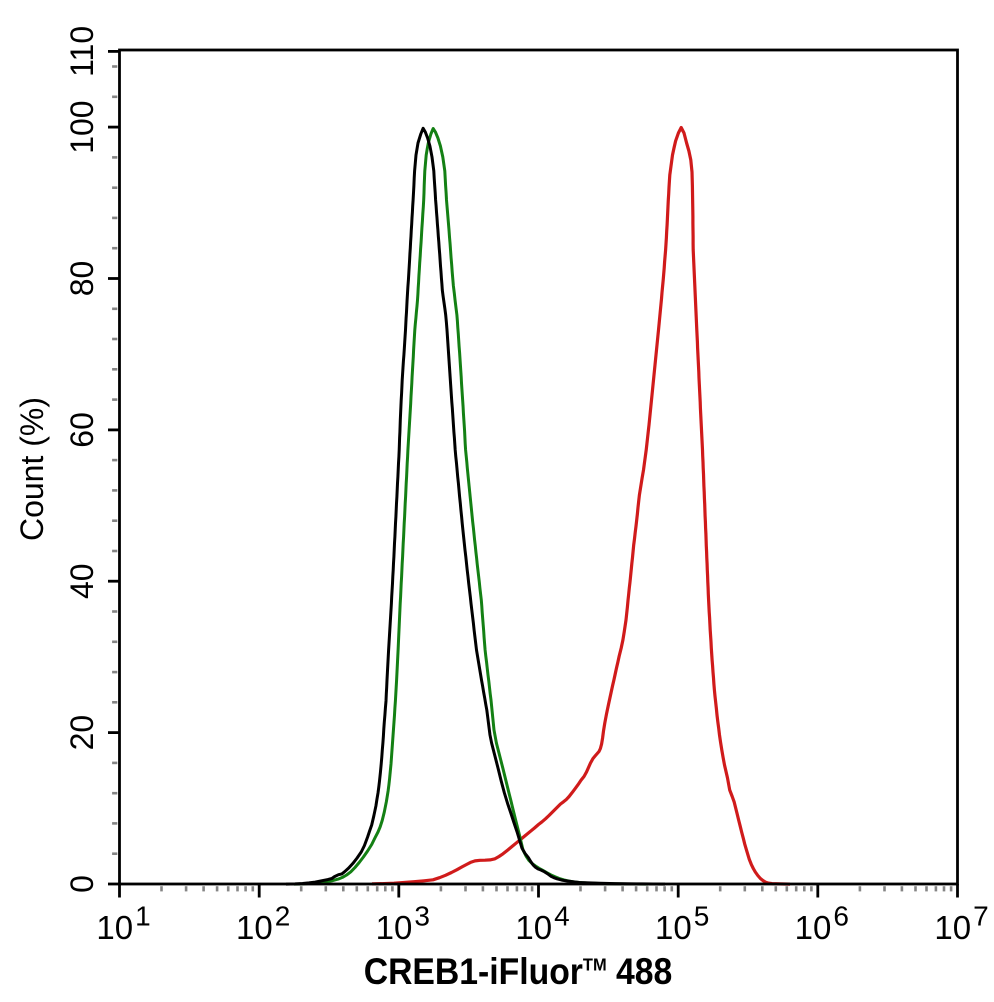  Describe the element at coordinates (82, 51) in the screenshot. I see `svg-text: 110` at that location.